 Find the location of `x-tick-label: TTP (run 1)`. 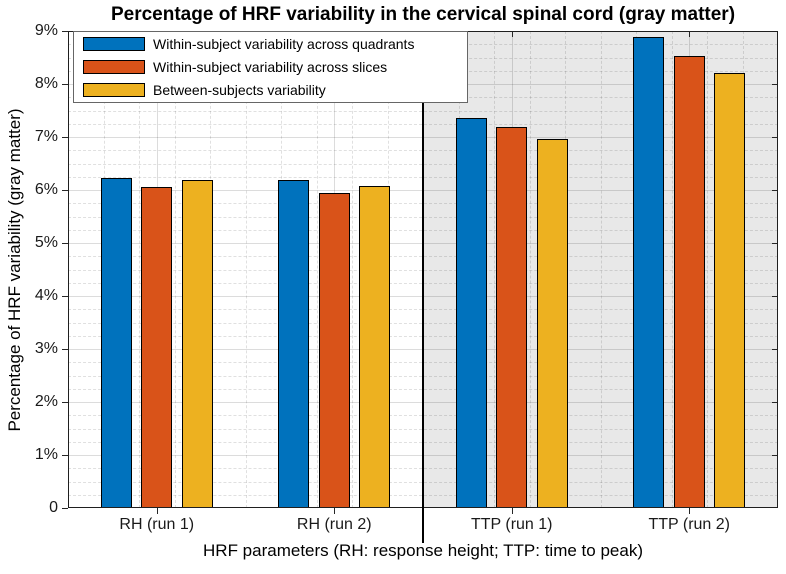

x-tick-label: TTP (run 1) is located at coordinates (512, 524).